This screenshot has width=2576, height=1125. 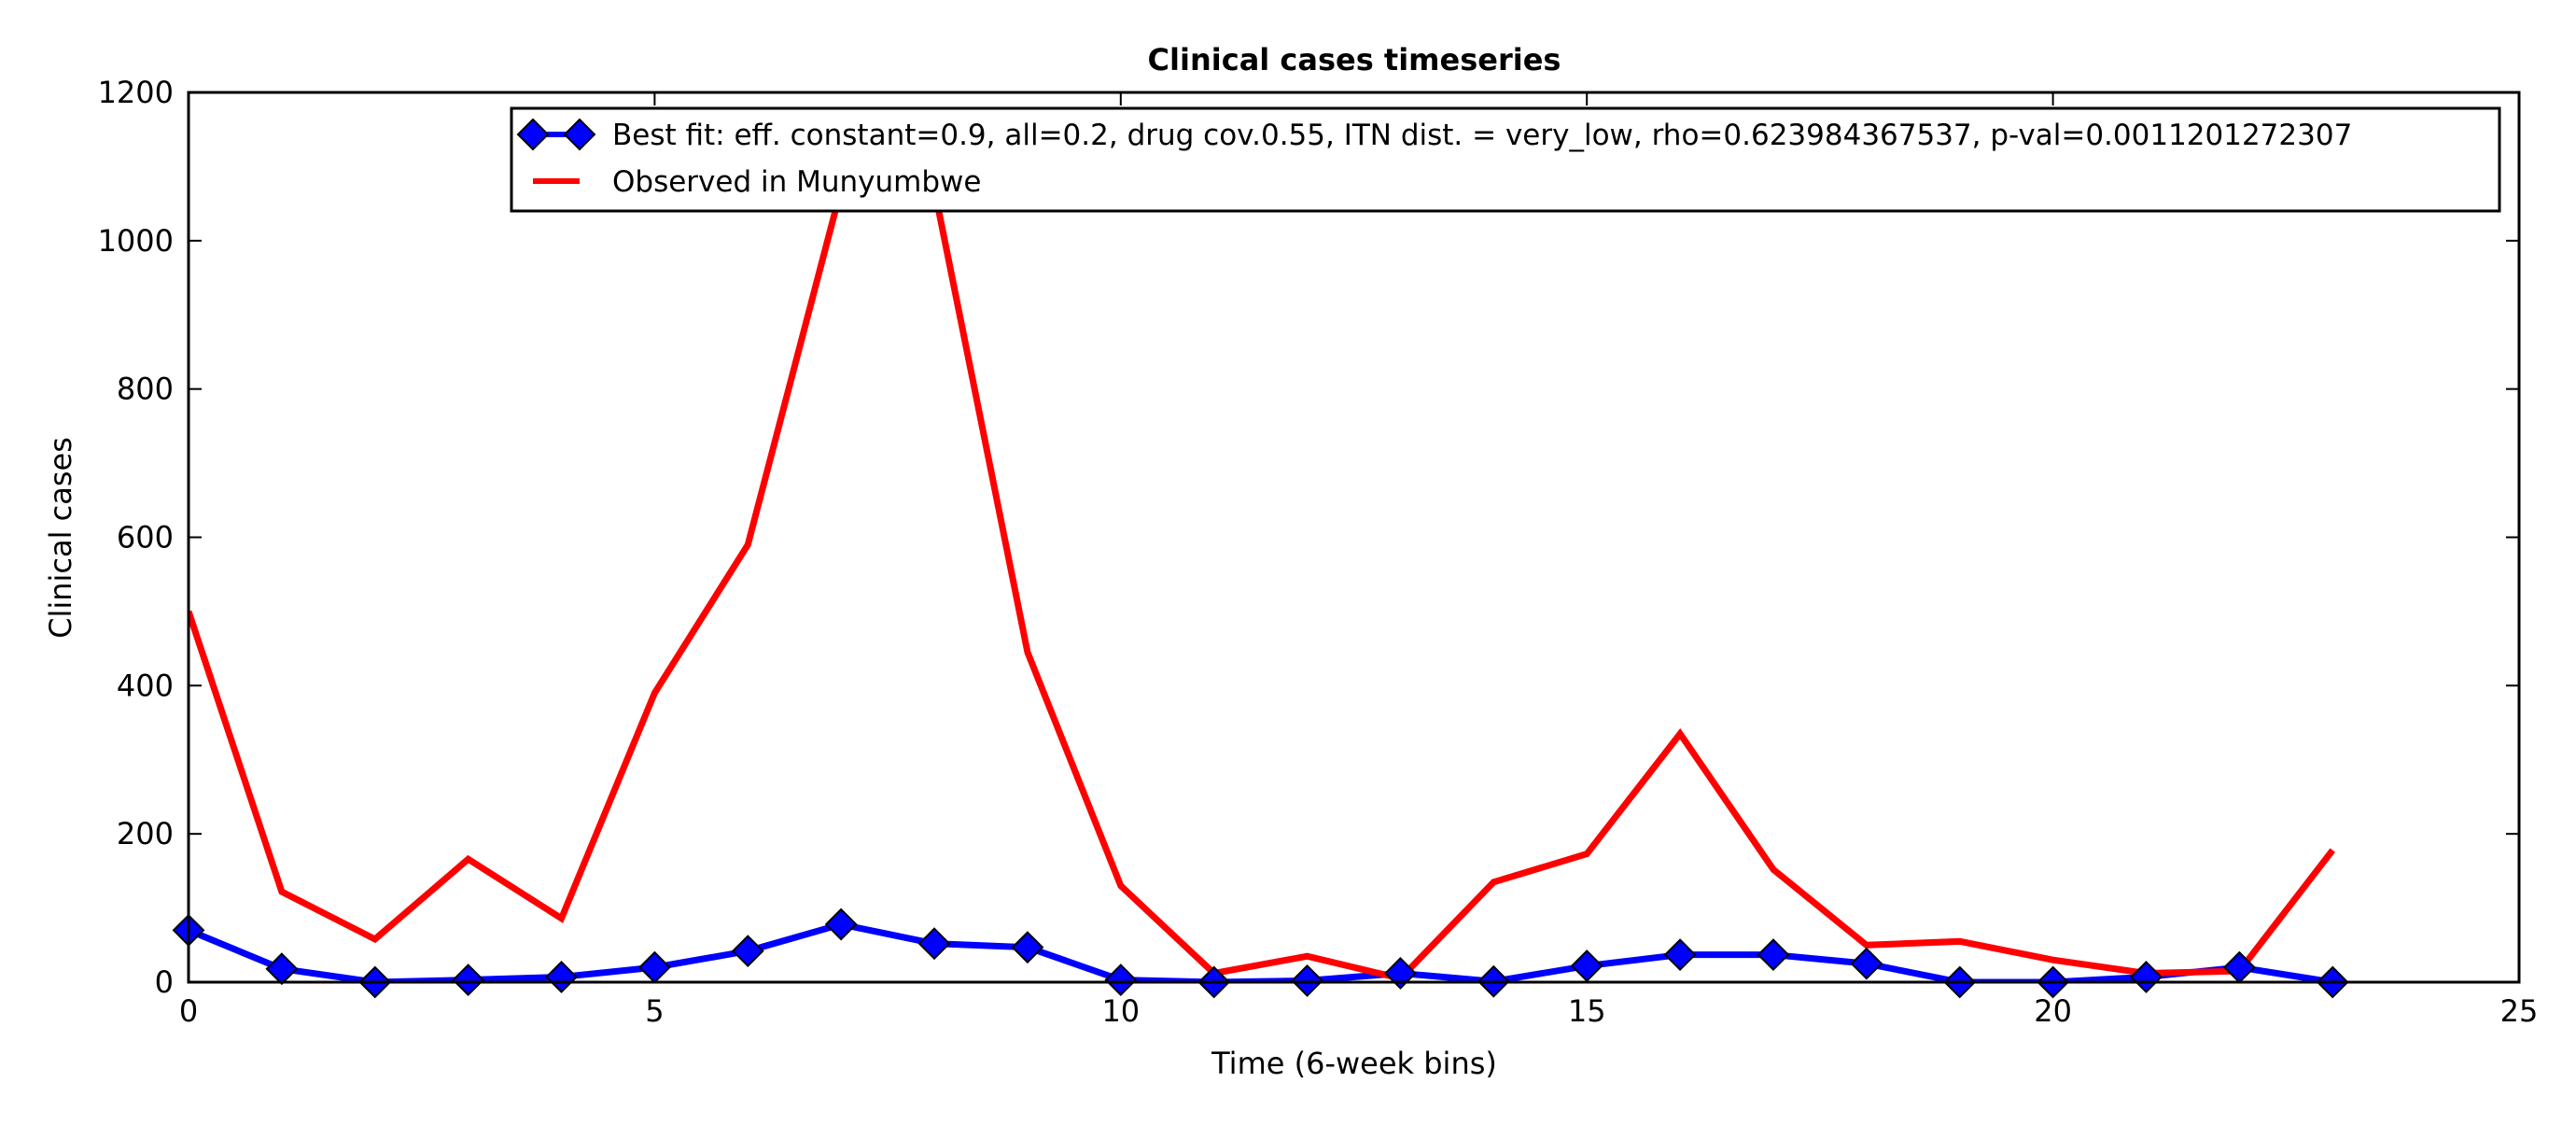 What do you see at coordinates (60, 538) in the screenshot?
I see `y-axis-label: Clinical cases` at bounding box center [60, 538].